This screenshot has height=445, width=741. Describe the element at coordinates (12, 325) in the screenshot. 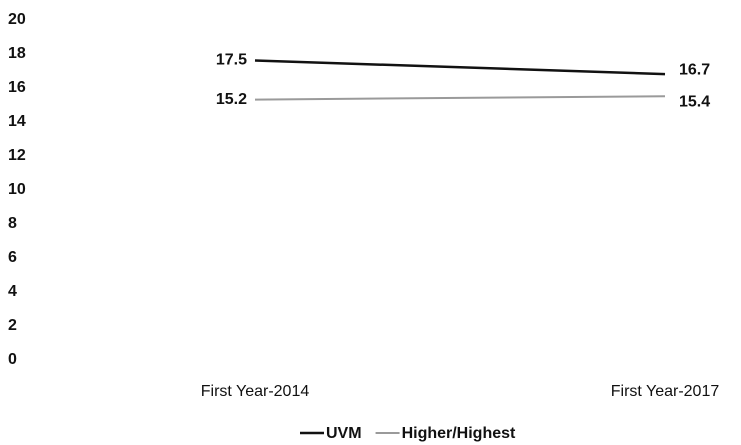

I see `y-tick-label: 2` at that location.